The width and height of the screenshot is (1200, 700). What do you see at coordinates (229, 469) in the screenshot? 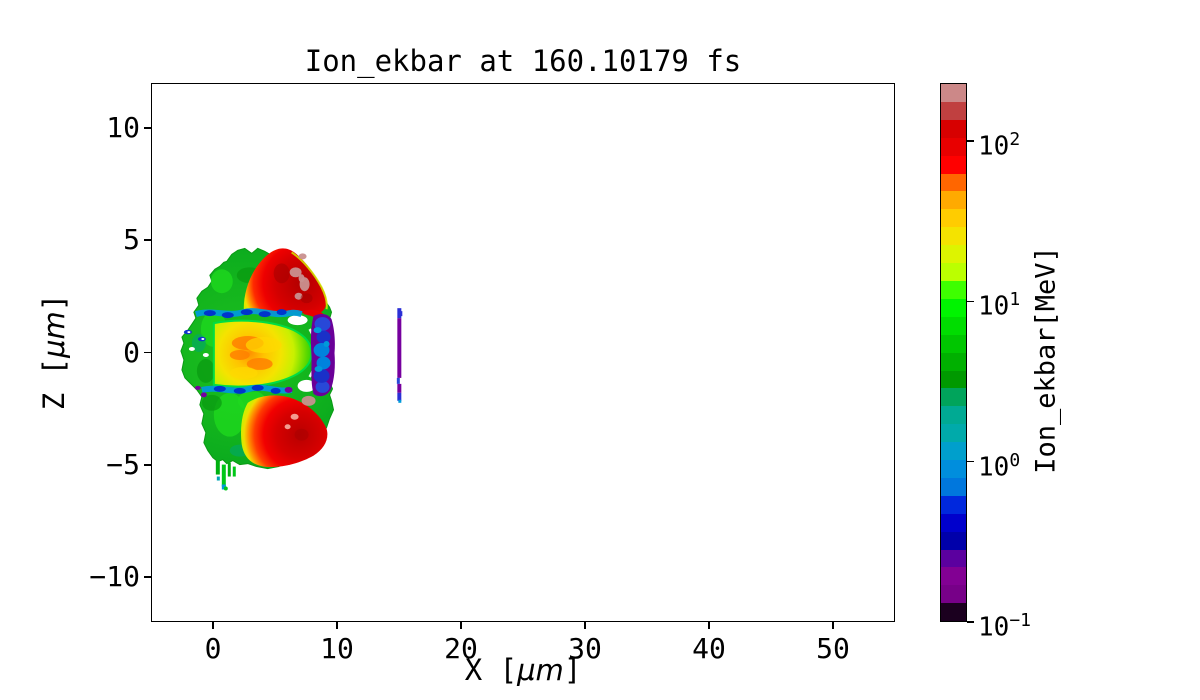
I see `bottom-green-spikes` at bounding box center [229, 469].